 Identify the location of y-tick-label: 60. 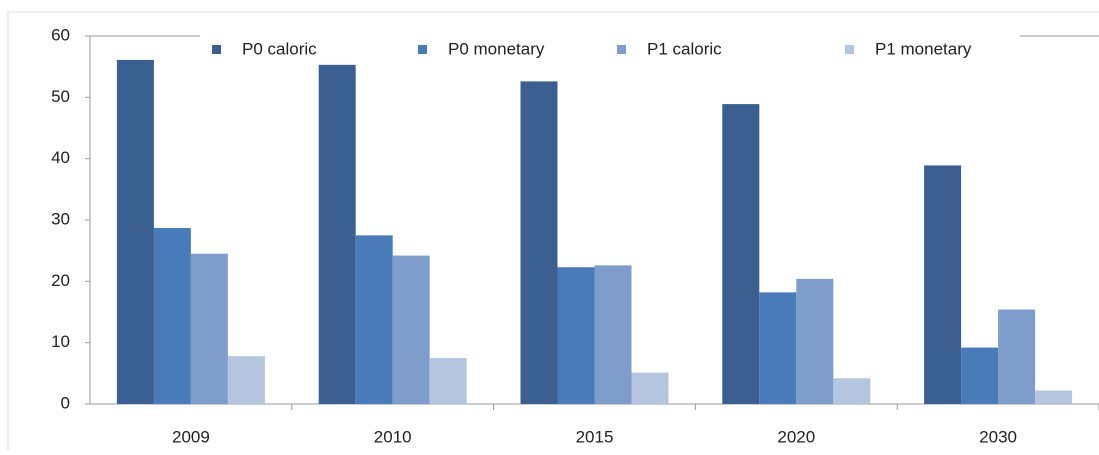
(60, 34).